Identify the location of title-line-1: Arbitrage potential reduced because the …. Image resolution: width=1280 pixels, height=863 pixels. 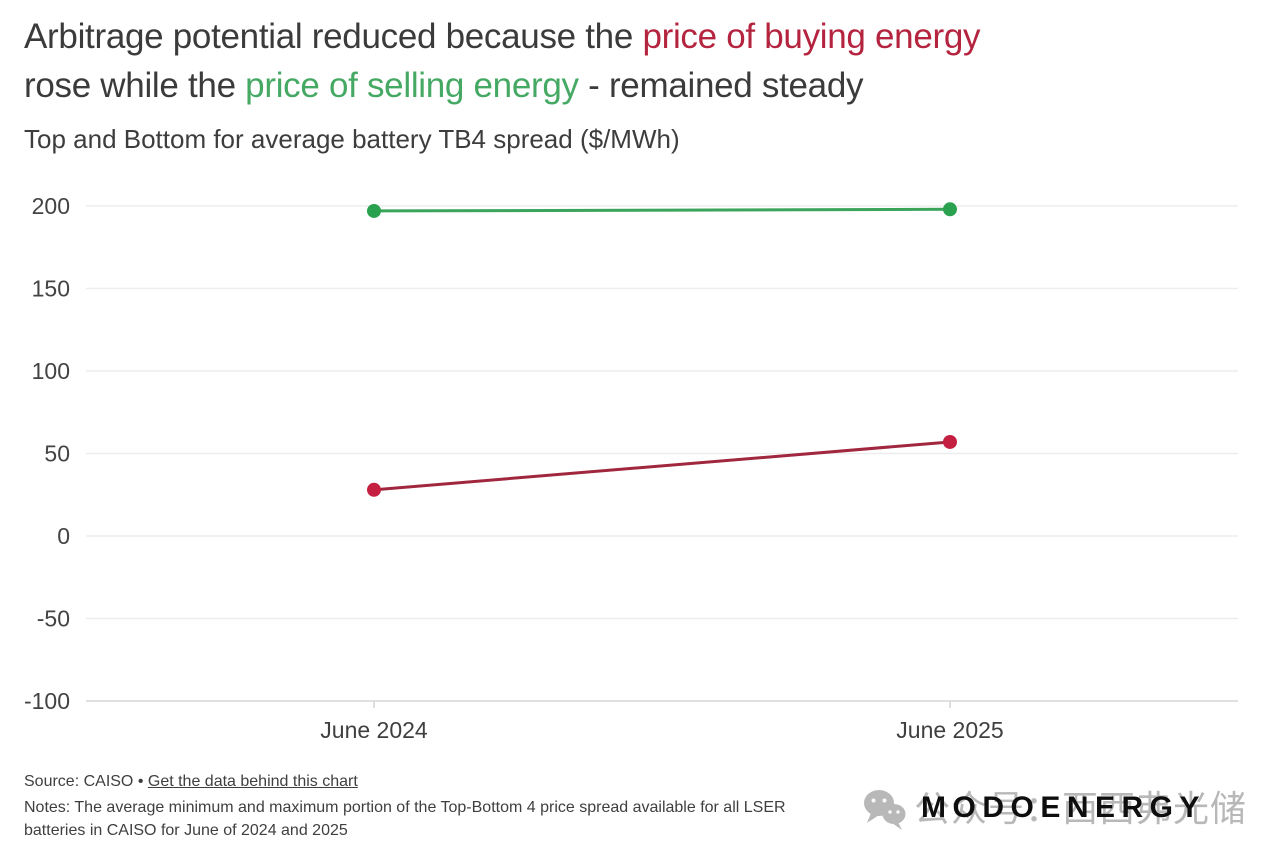
(640, 36).